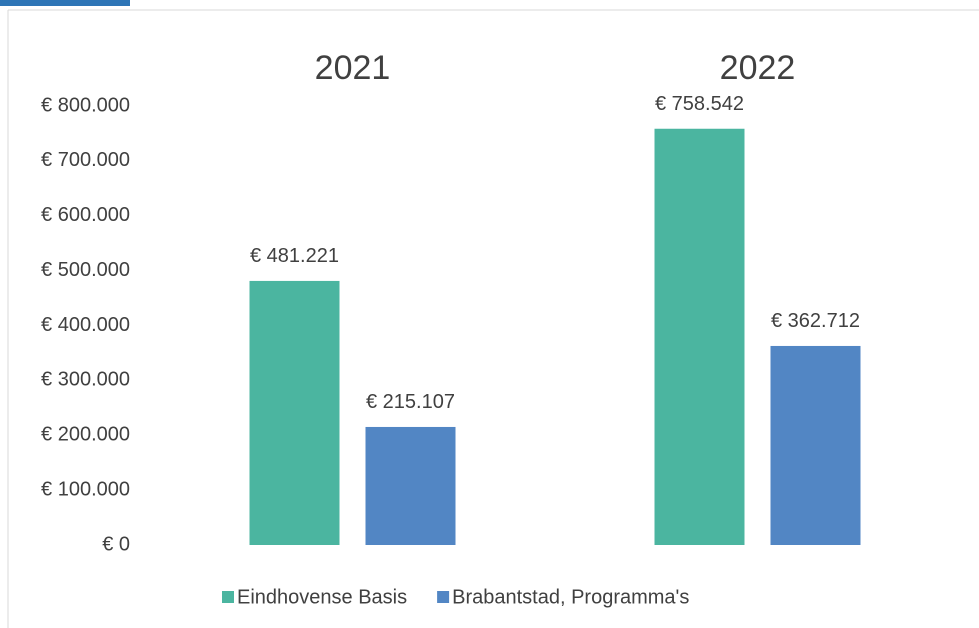 The image size is (979, 628). What do you see at coordinates (758, 68) in the screenshot?
I see `category-label: 2022` at bounding box center [758, 68].